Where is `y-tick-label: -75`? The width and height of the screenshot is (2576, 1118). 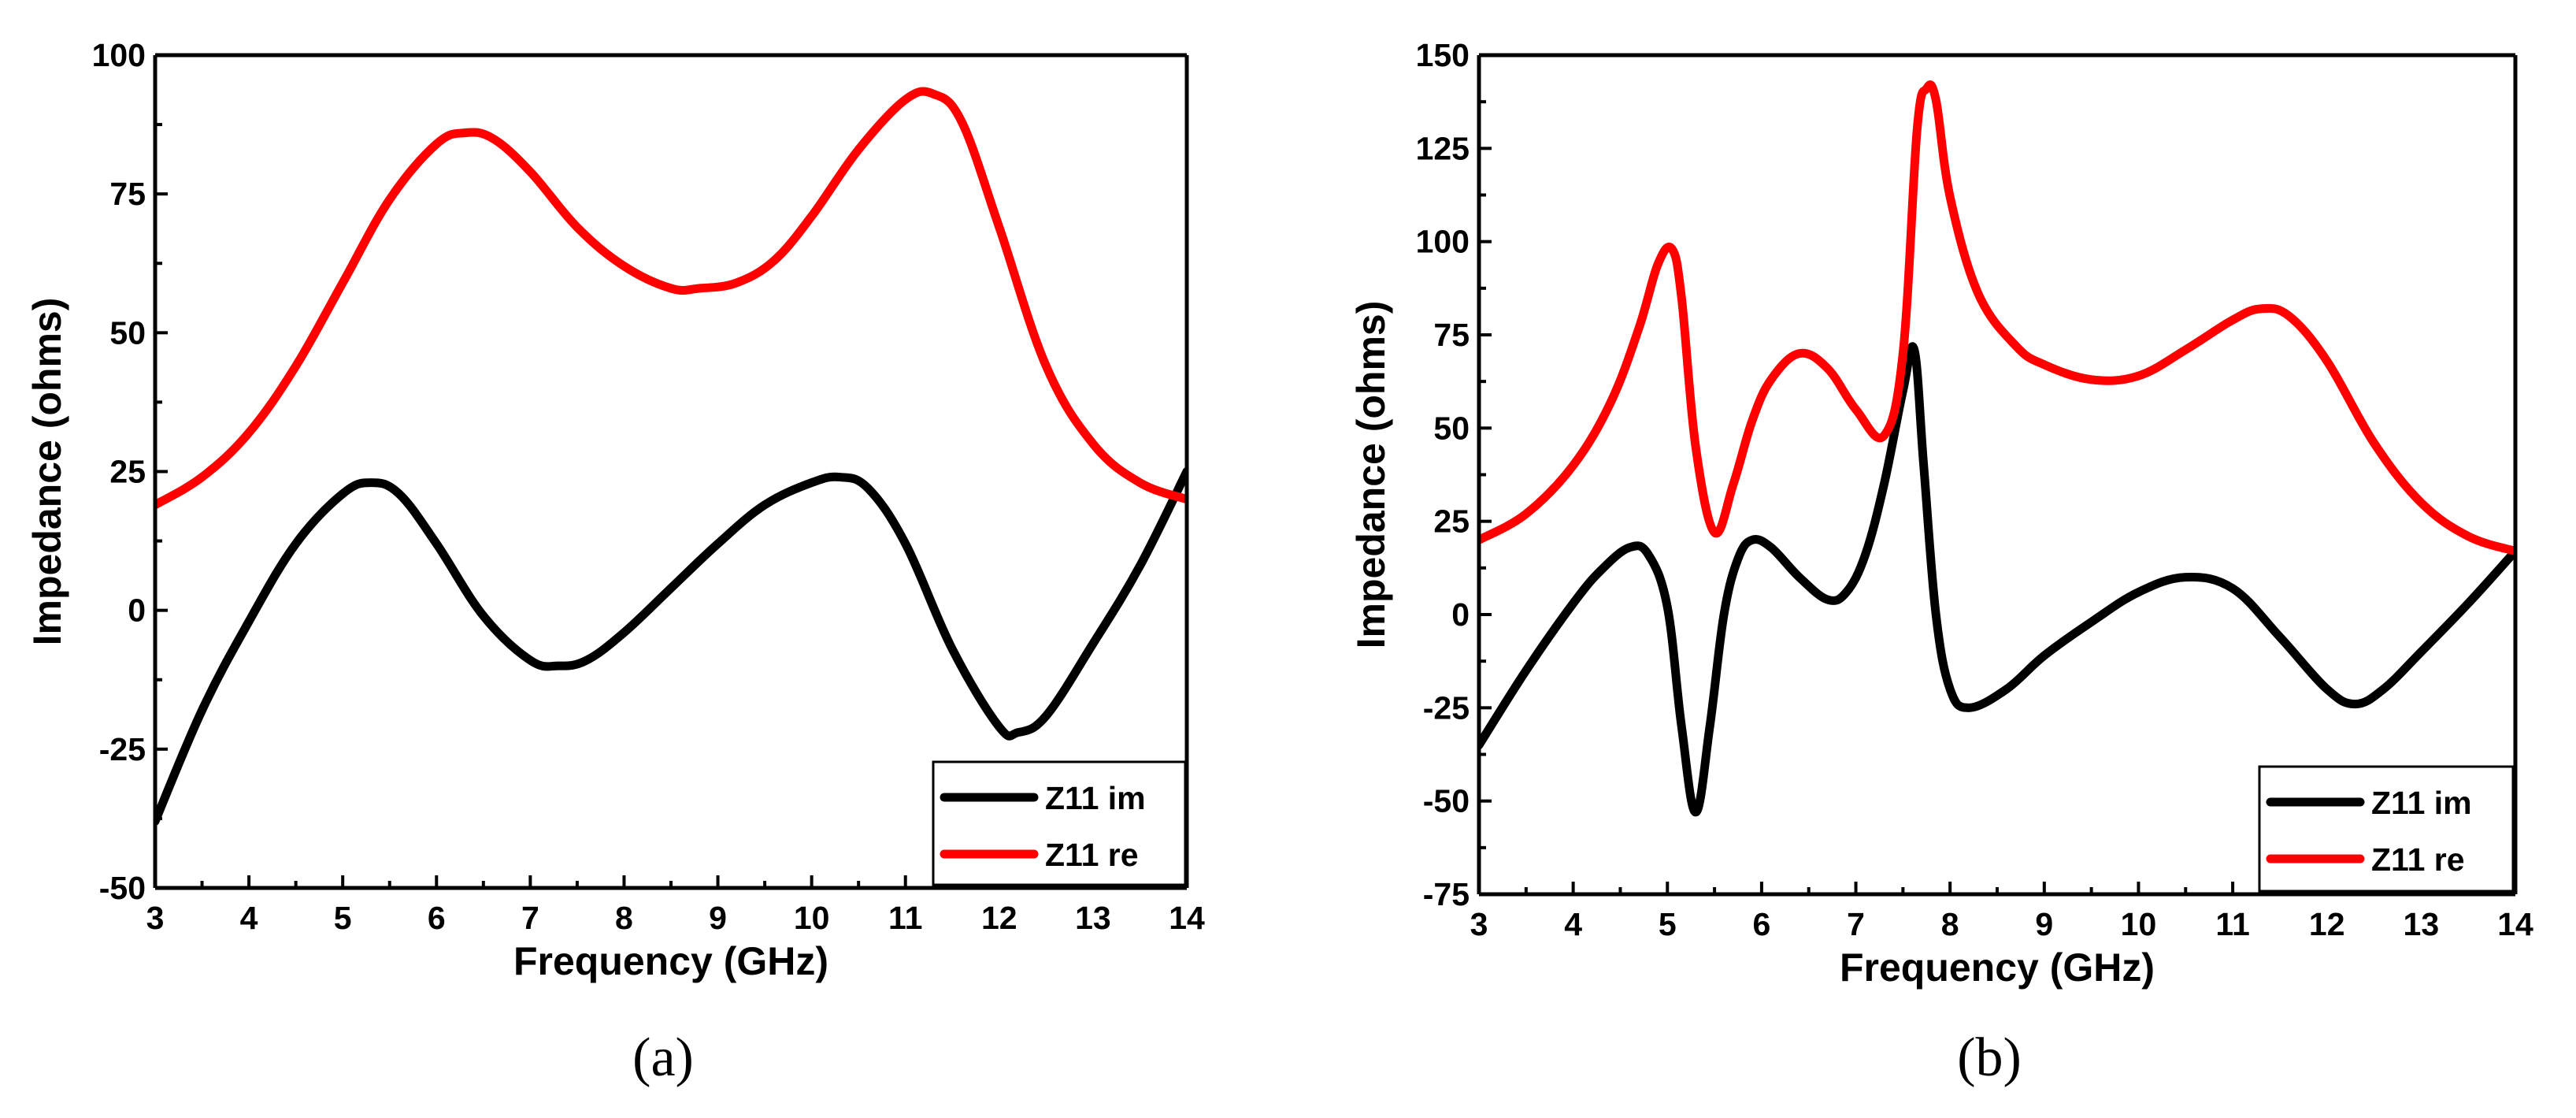 y-tick-label: -75 is located at coordinates (1446, 894).